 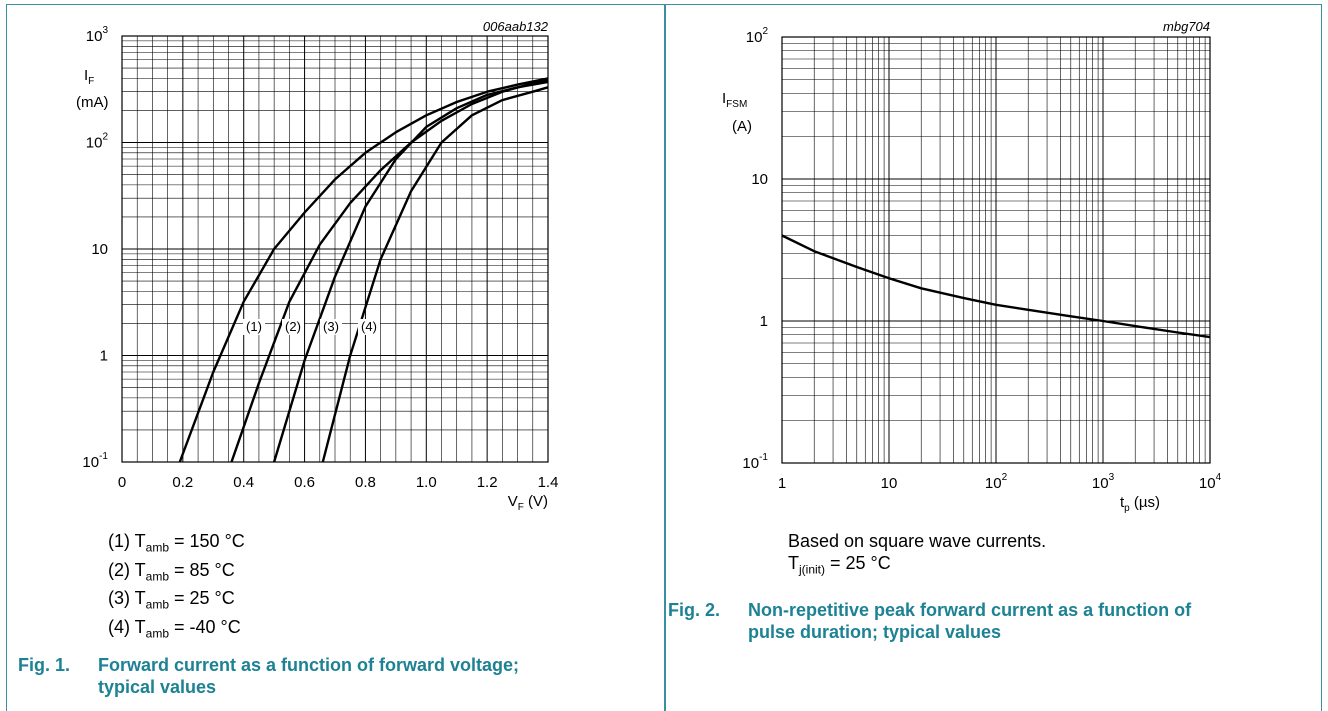 I want to click on chart1-x-tick-label: 0.8, so click(x=365, y=482).